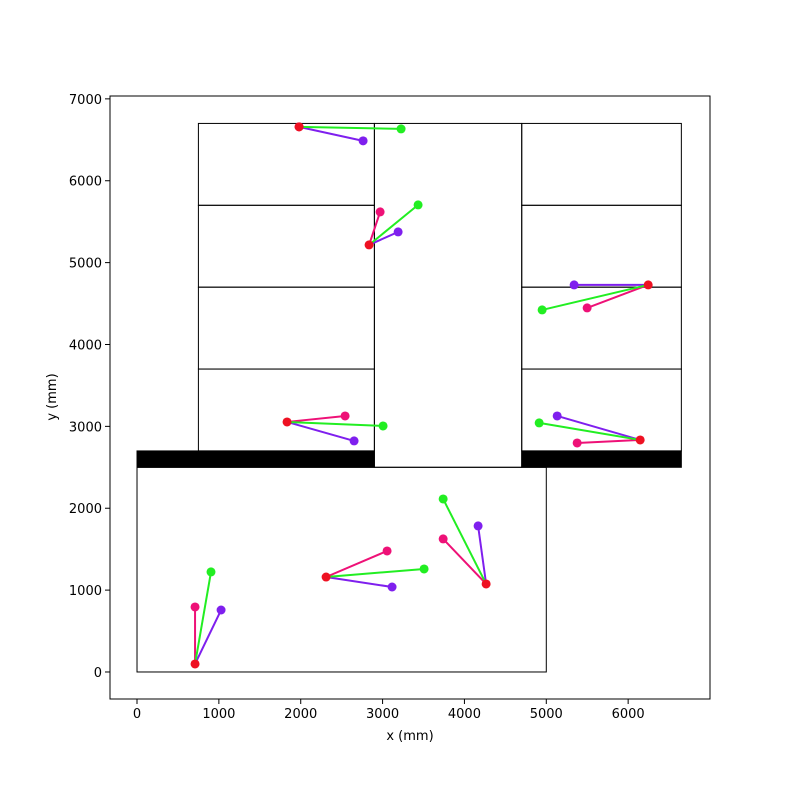 The width and height of the screenshot is (800, 800). Describe the element at coordinates (546, 714) in the screenshot. I see `x-tick-label: 5000` at that location.